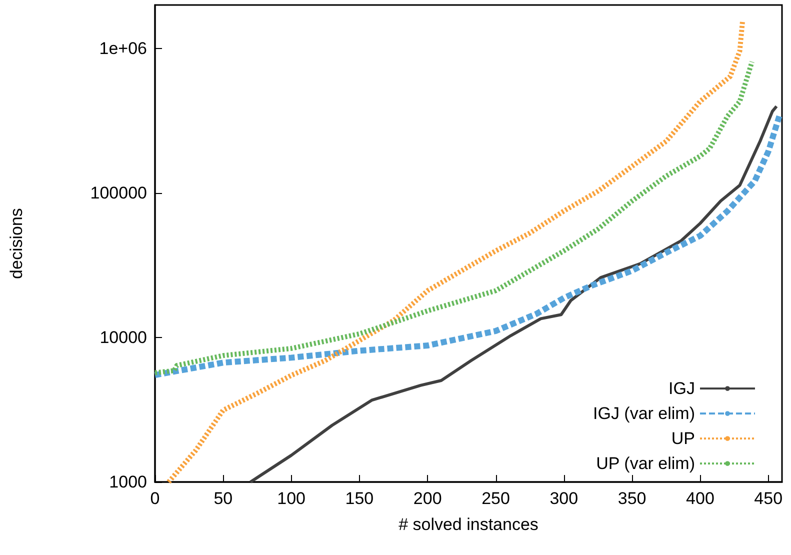 The width and height of the screenshot is (791, 555). What do you see at coordinates (16, 243) in the screenshot?
I see `y-axis-title: decisions` at bounding box center [16, 243].